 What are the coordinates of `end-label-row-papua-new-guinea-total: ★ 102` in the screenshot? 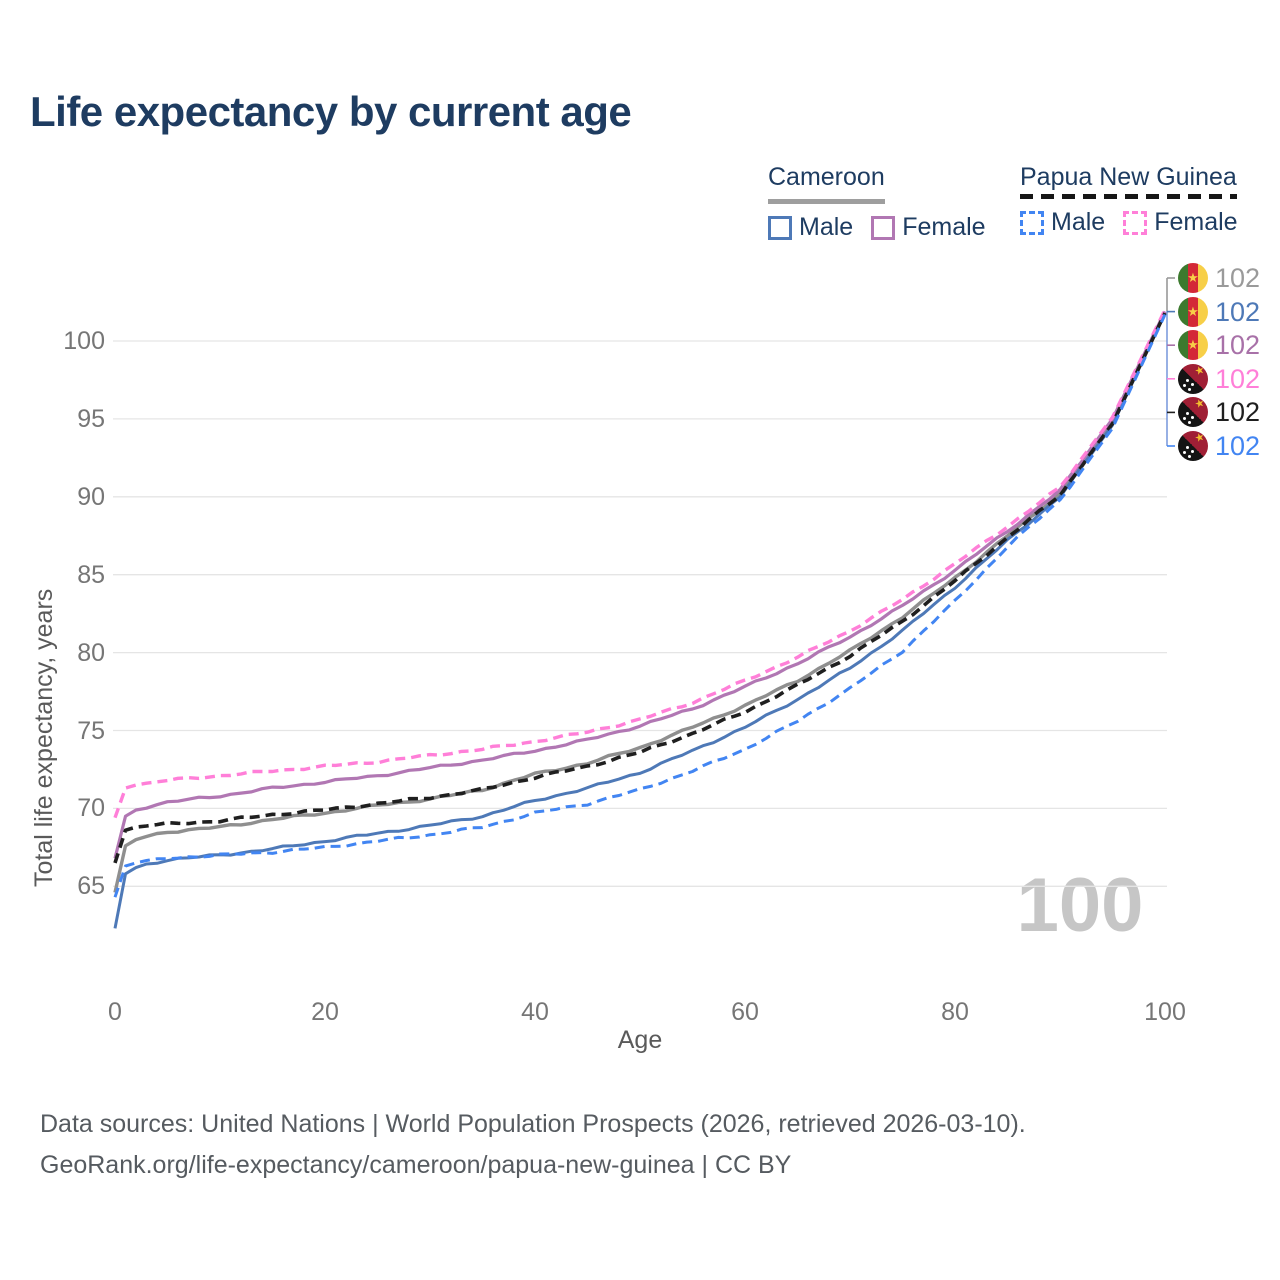 It's located at (1219, 412).